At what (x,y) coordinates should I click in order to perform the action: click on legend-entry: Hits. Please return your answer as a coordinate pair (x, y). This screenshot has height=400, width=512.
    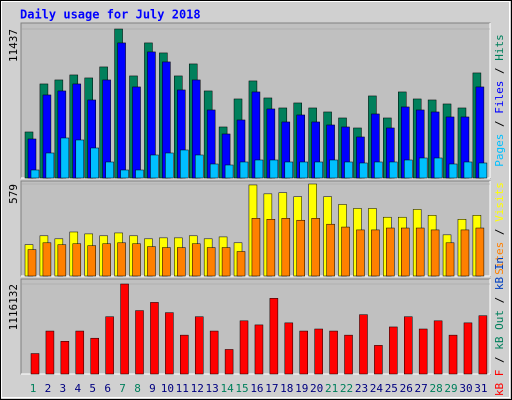
    Looking at the image, I should click on (499, 47).